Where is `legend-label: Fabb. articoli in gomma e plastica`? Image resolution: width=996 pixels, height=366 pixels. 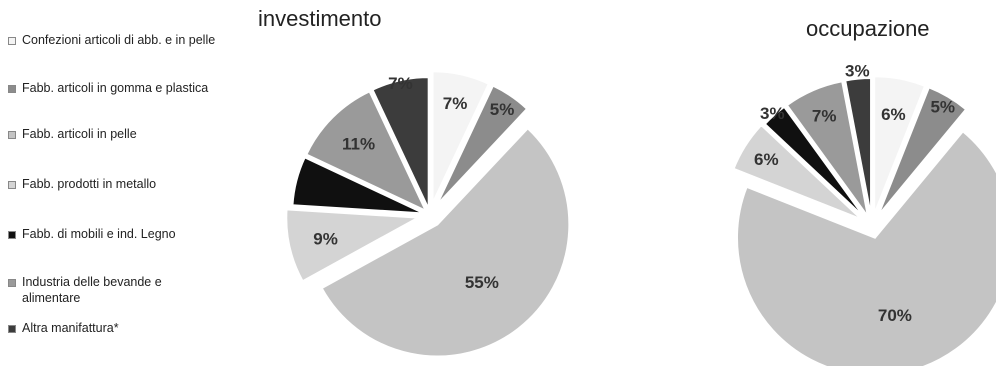 legend-label: Fabb. articoli in gomma e plastica is located at coordinates (115, 88).